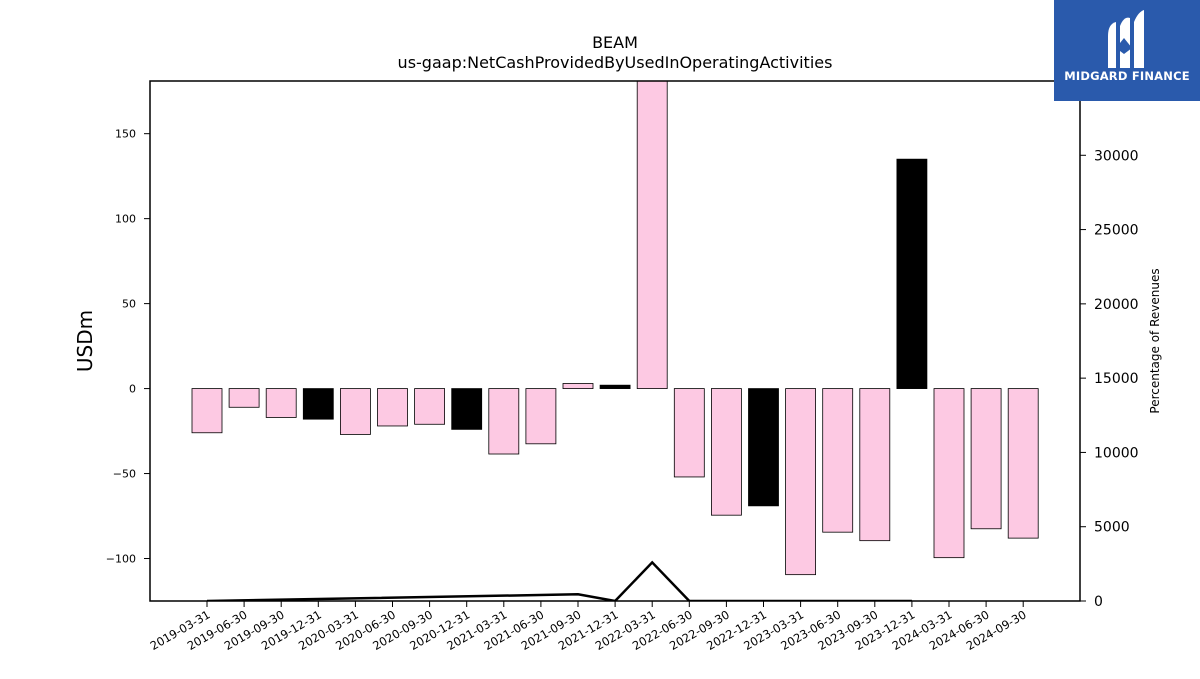 The width and height of the screenshot is (1200, 679). What do you see at coordinates (132, 389) in the screenshot?
I see `y-tick-label-0: 0` at bounding box center [132, 389].